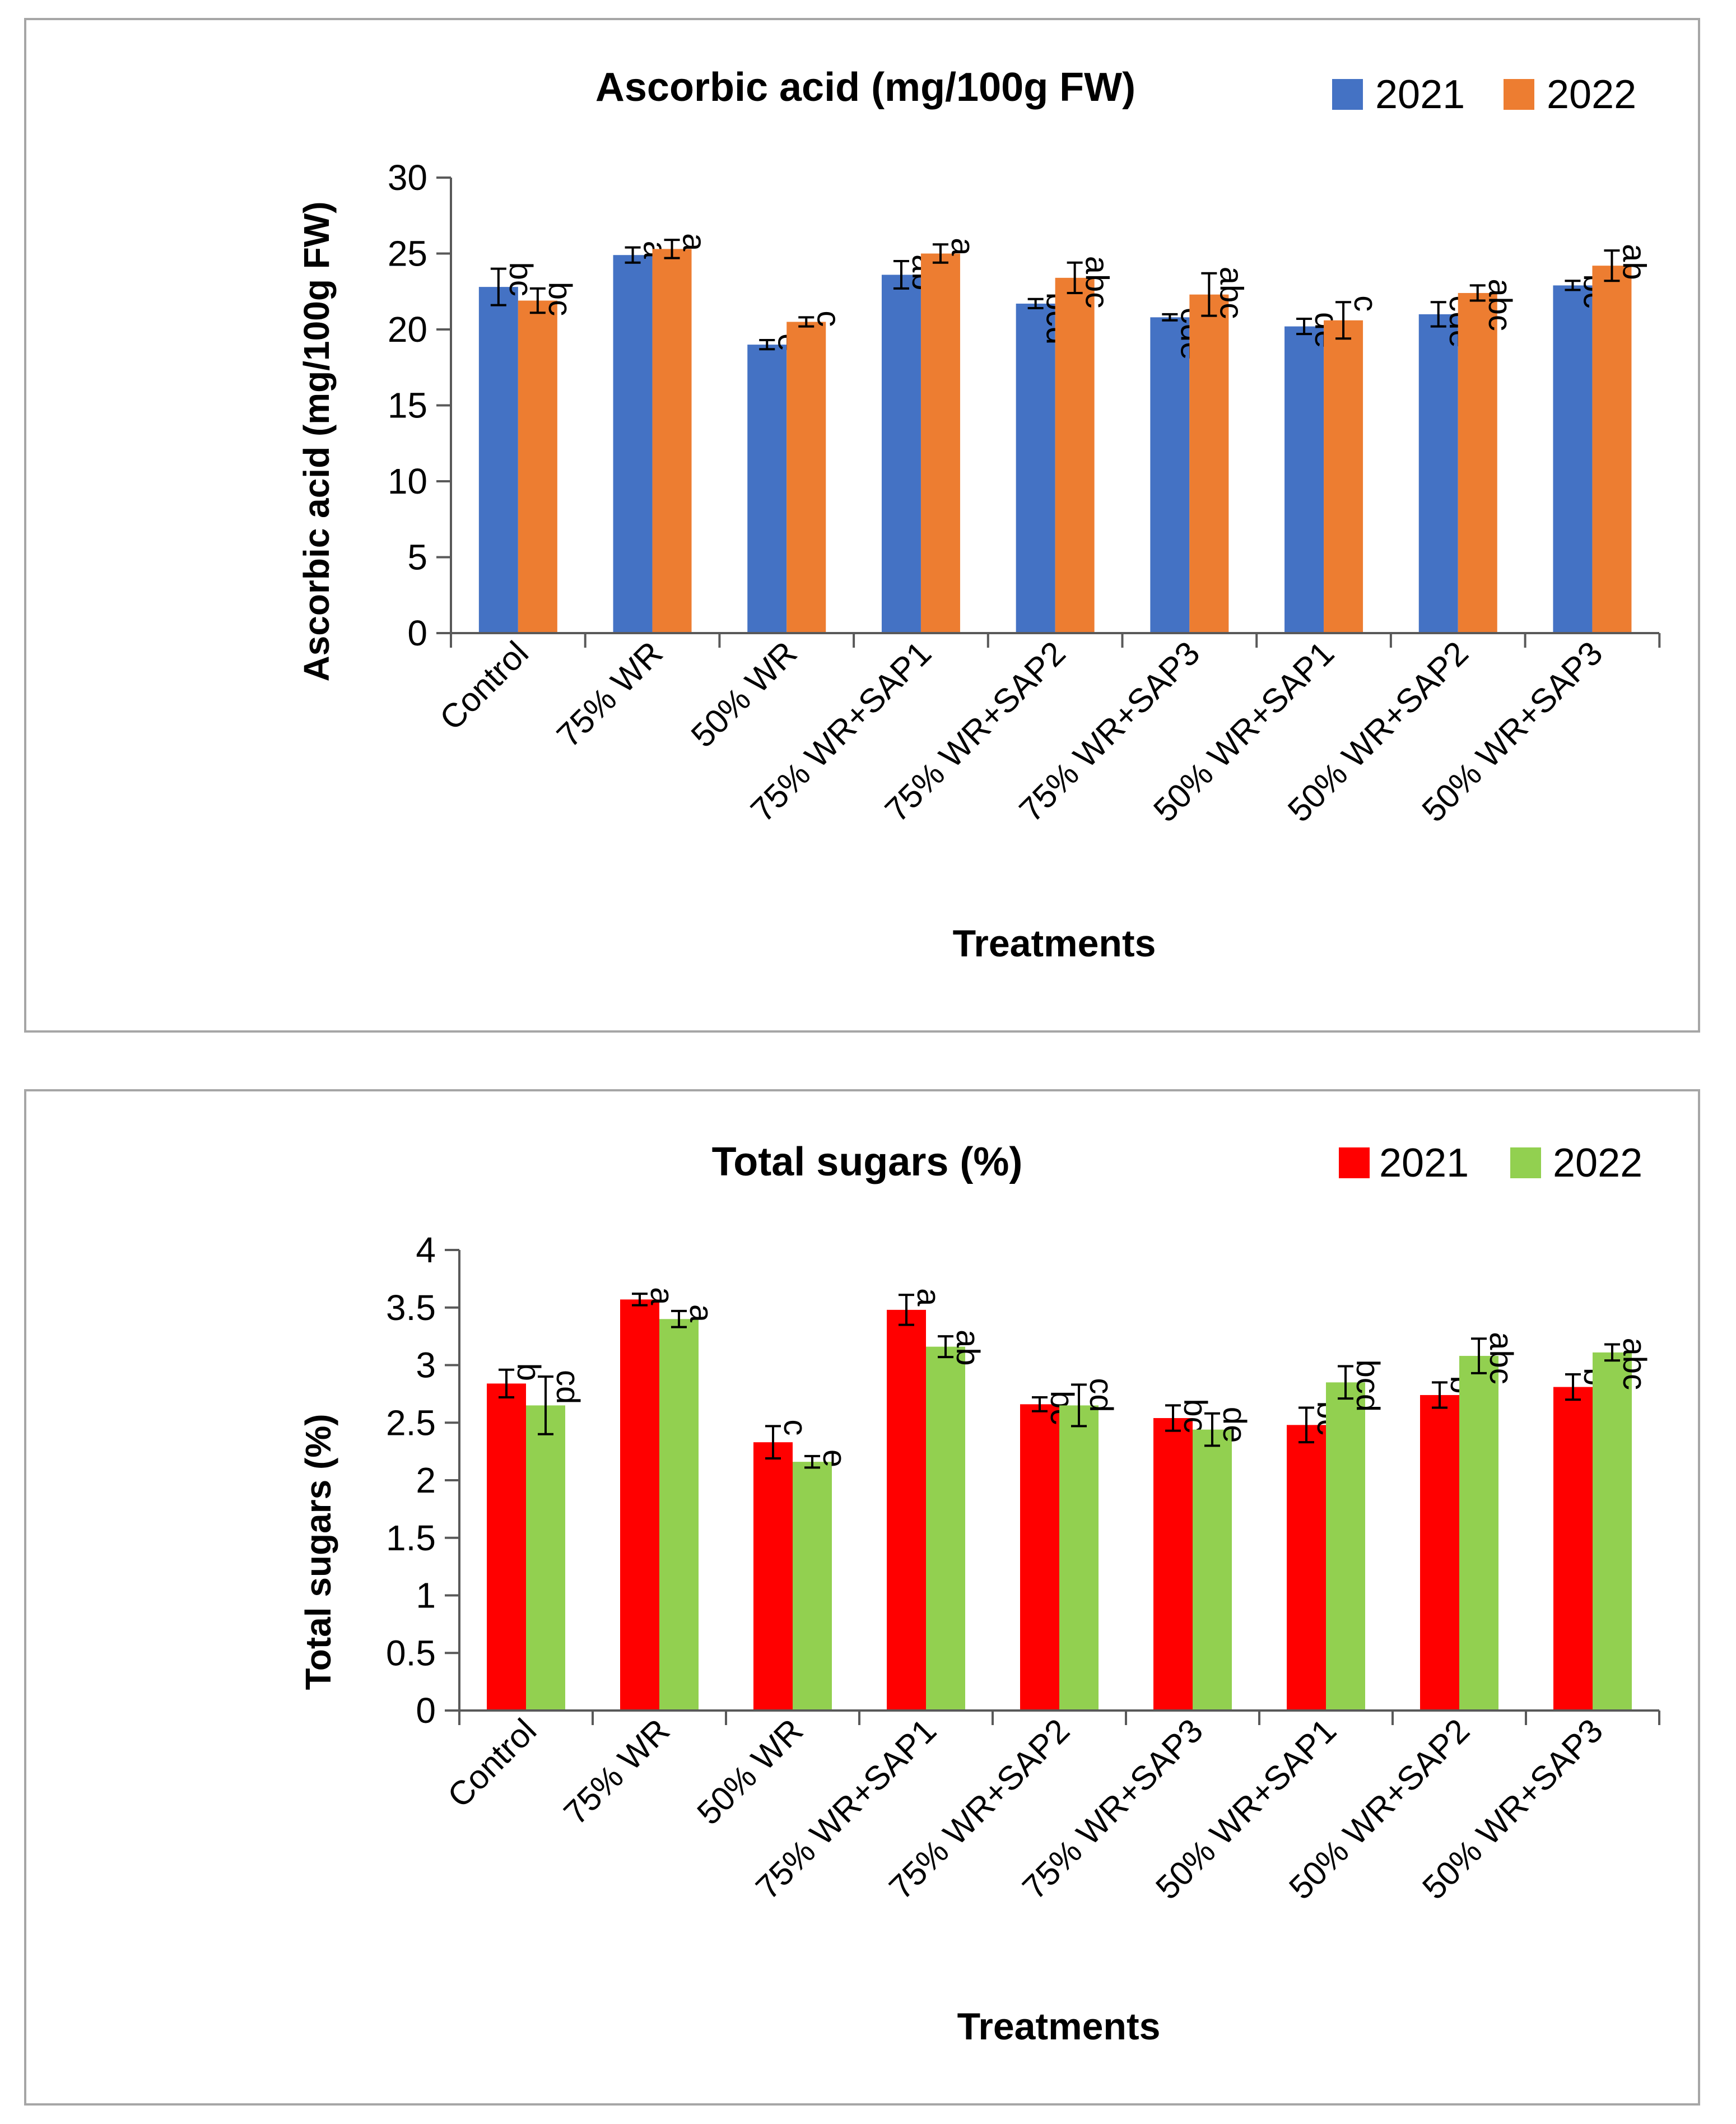 The width and height of the screenshot is (1736, 2124). I want to click on y-ticks: 0 0.5 1 1.5 2 2.5 3 3.5 4, so click(422, 1480).